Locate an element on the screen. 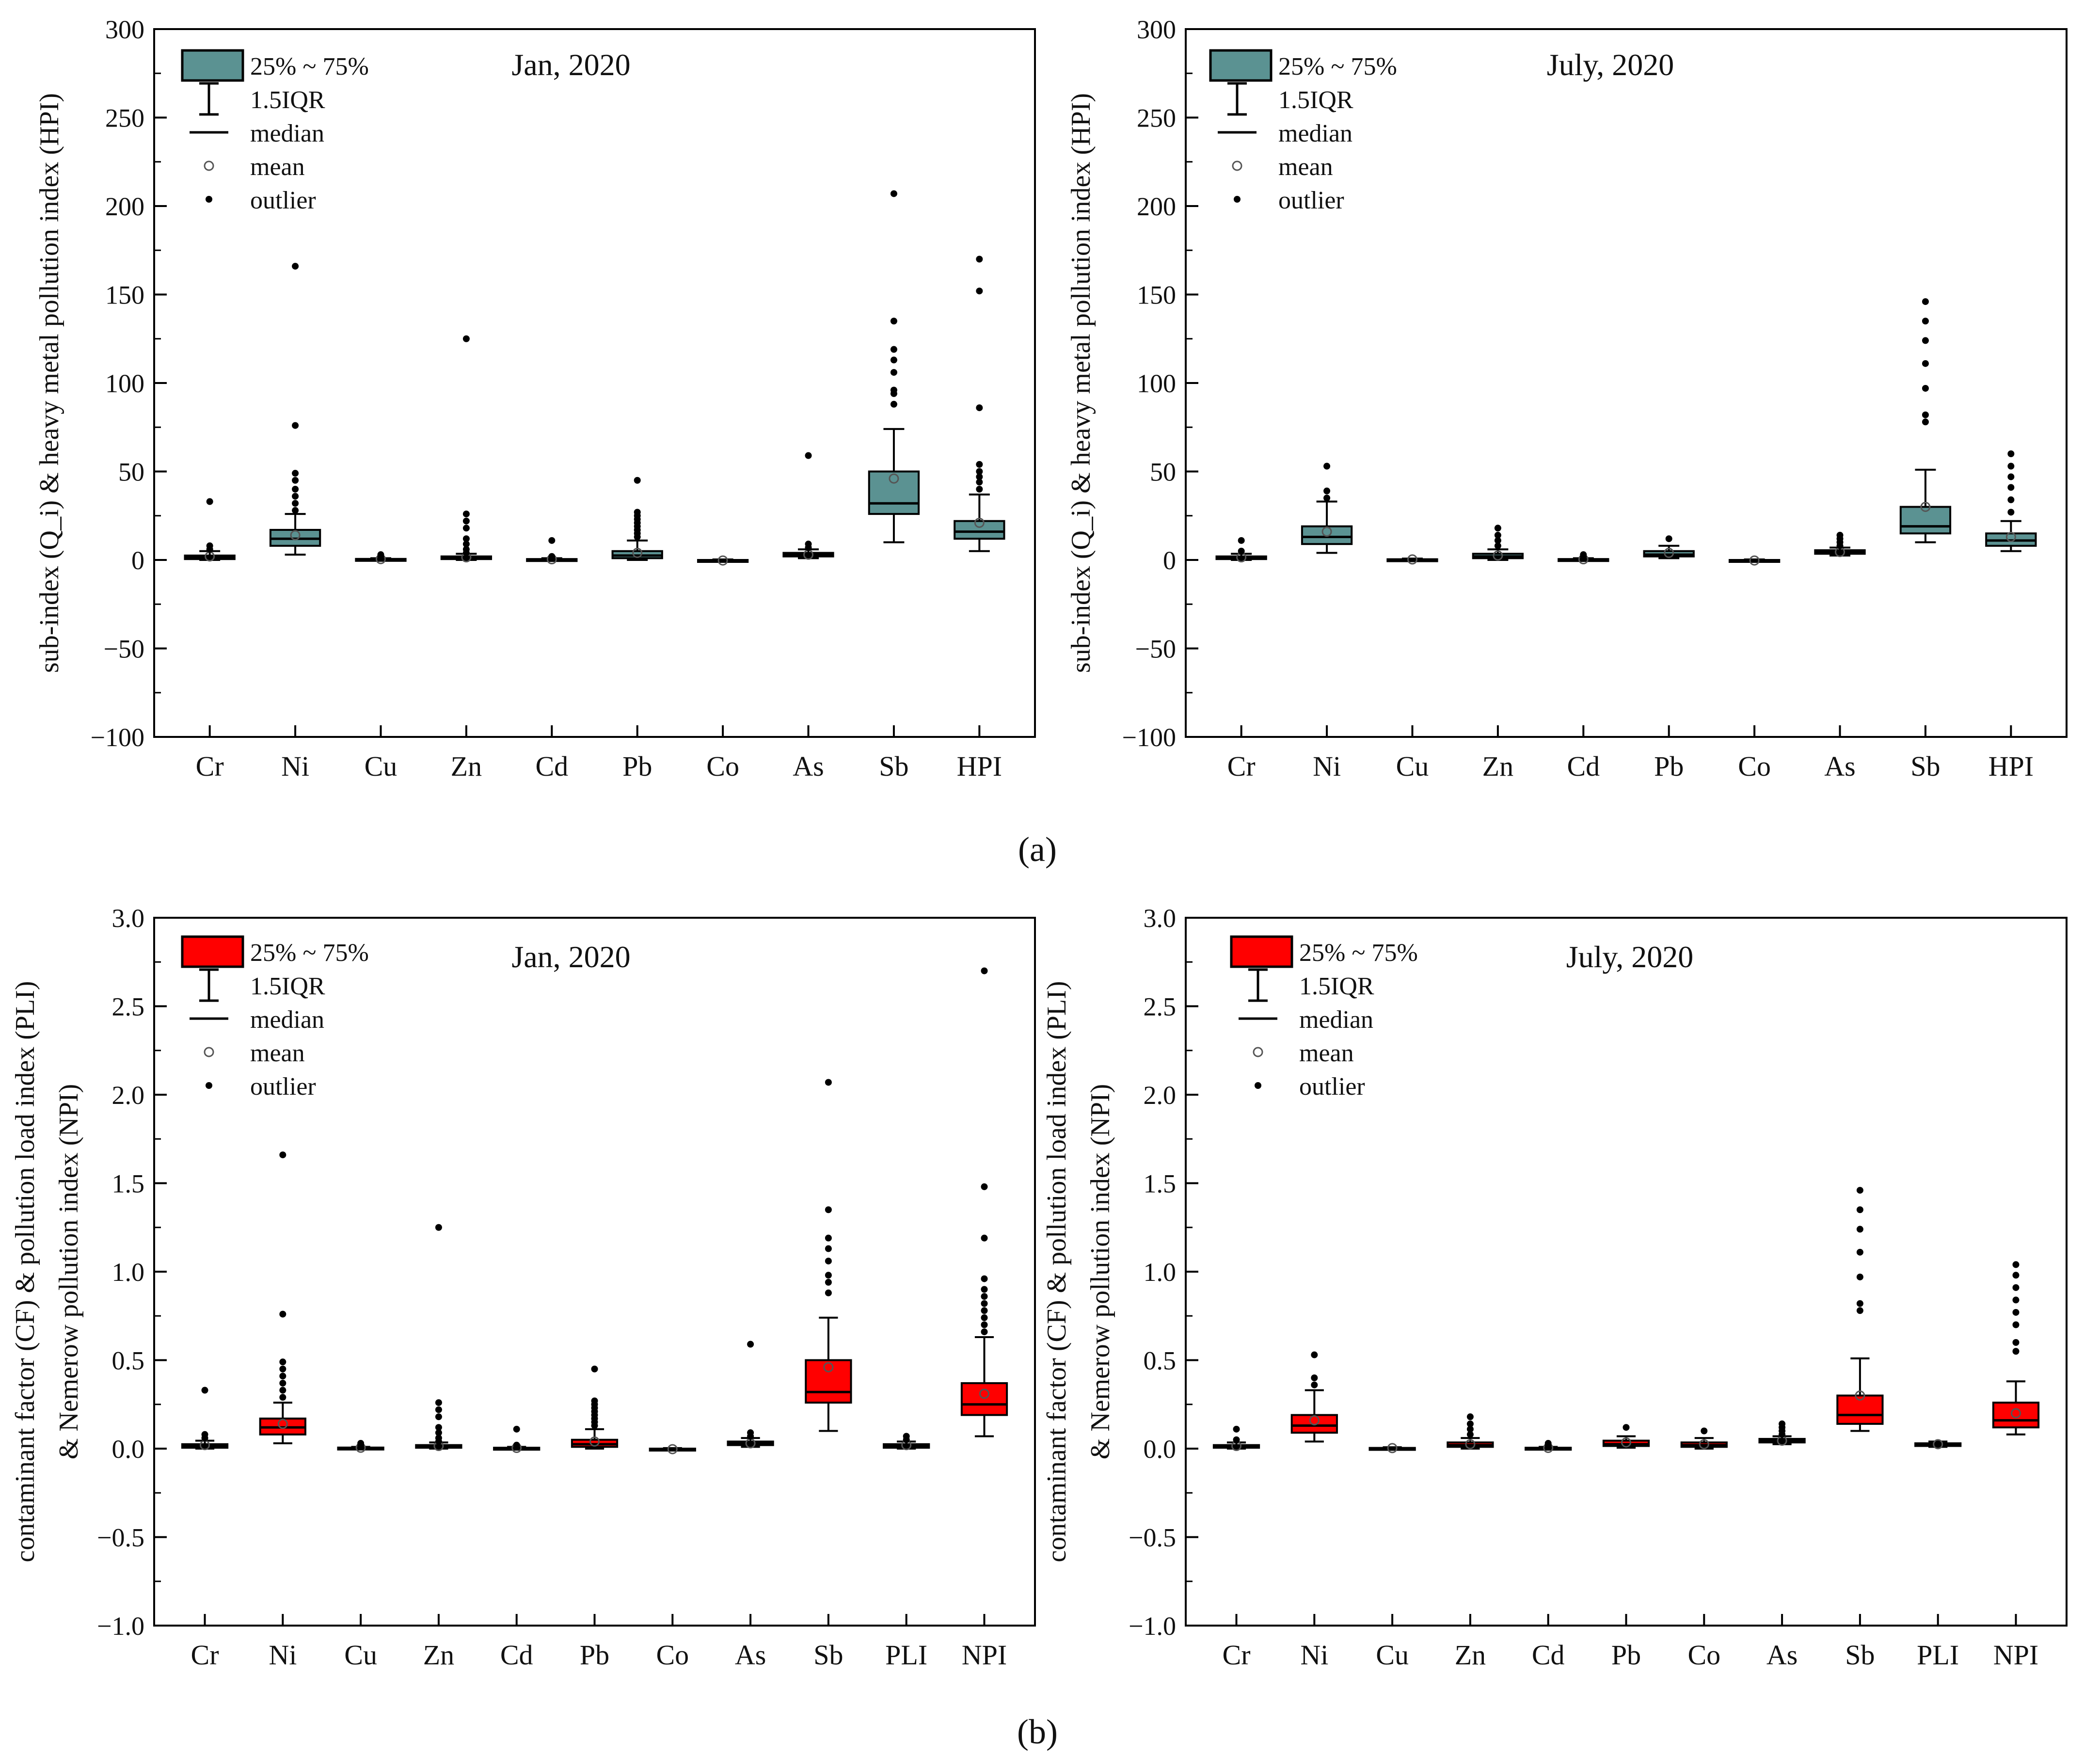 The image size is (2100, 1756). y-tick-label: −1.0 is located at coordinates (1152, 1626).